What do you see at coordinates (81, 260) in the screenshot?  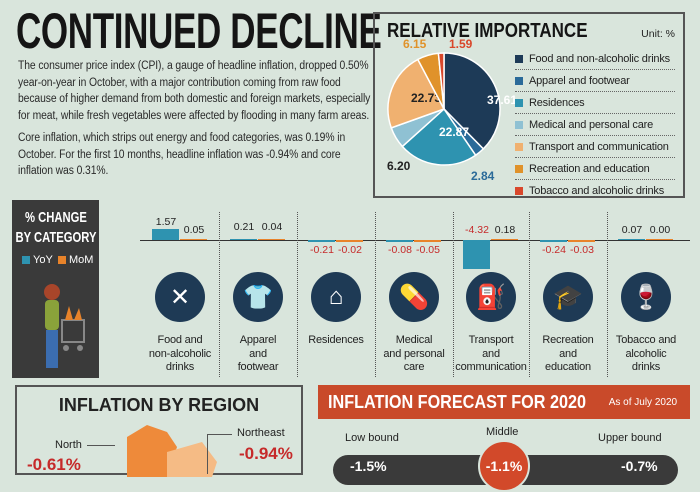 I see `mom-label: MoM` at bounding box center [81, 260].